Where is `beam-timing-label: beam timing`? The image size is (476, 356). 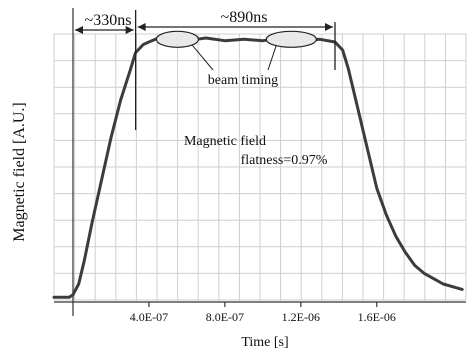
beam-timing-label: beam timing is located at coordinates (243, 80).